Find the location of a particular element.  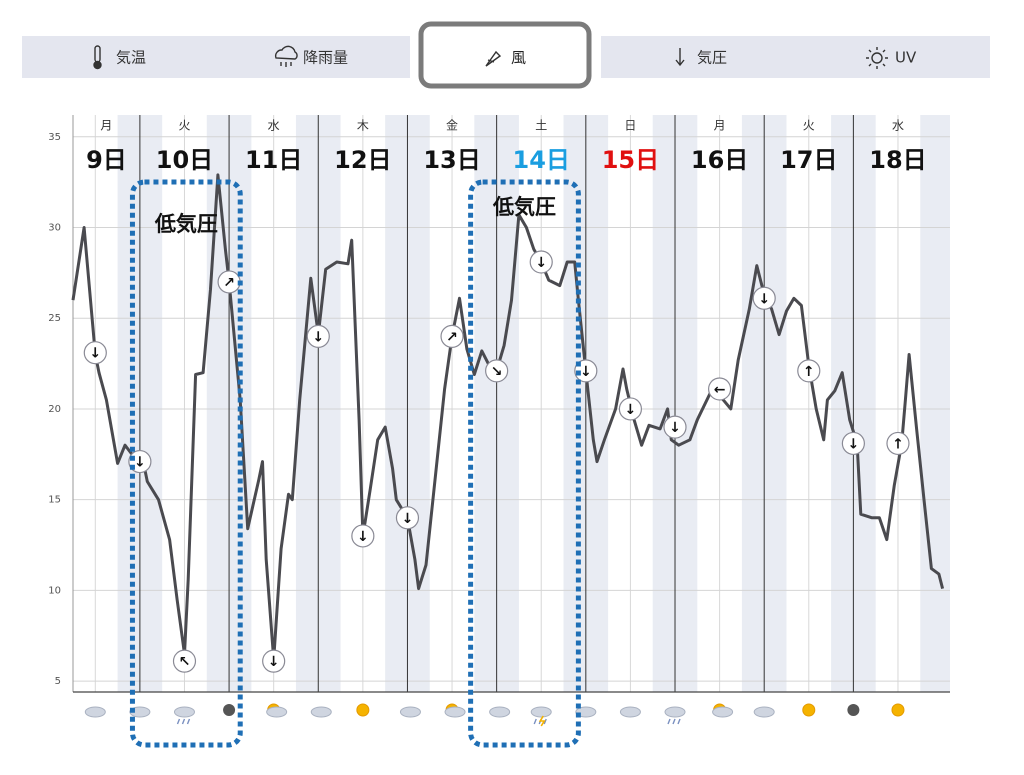

date-label: 18日 is located at coordinates (897, 160).